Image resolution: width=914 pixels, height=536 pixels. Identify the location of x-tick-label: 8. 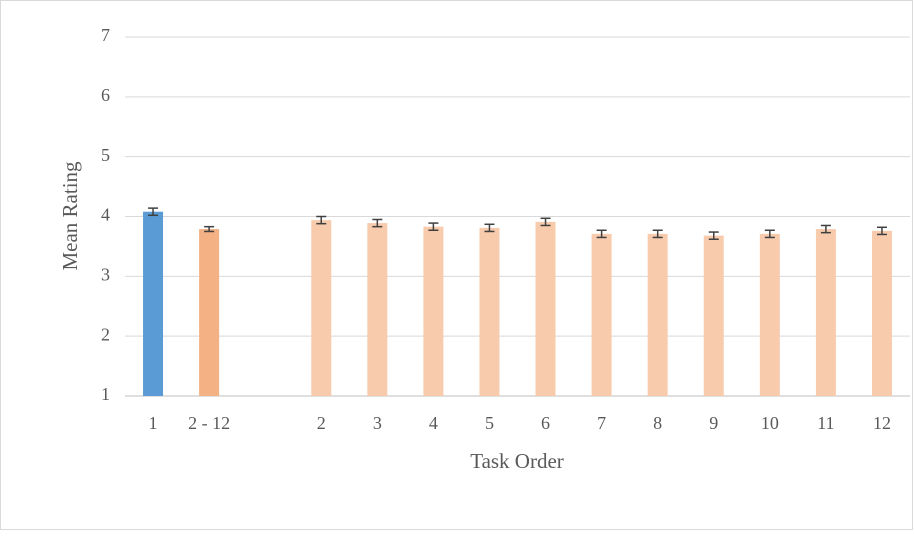
(657, 423).